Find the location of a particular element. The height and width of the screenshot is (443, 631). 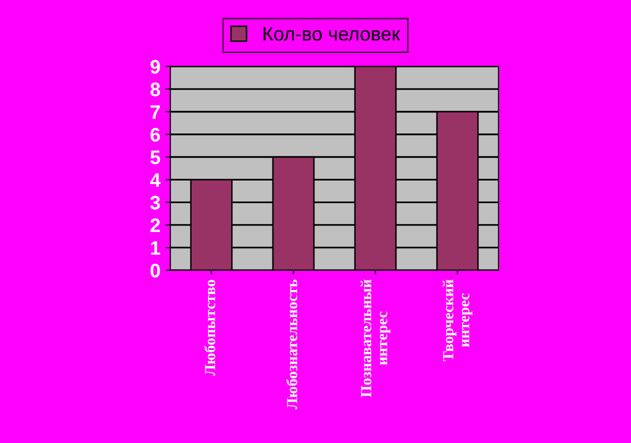

y-tick-label: 6 is located at coordinates (155, 135).